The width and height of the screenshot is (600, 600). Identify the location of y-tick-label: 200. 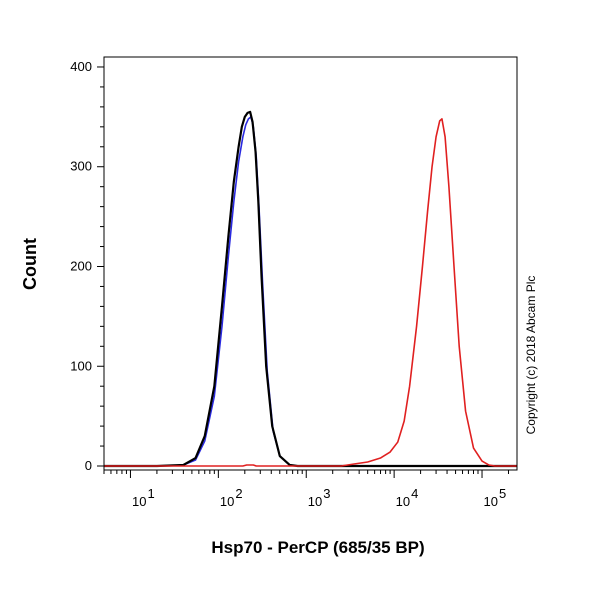
(81, 265).